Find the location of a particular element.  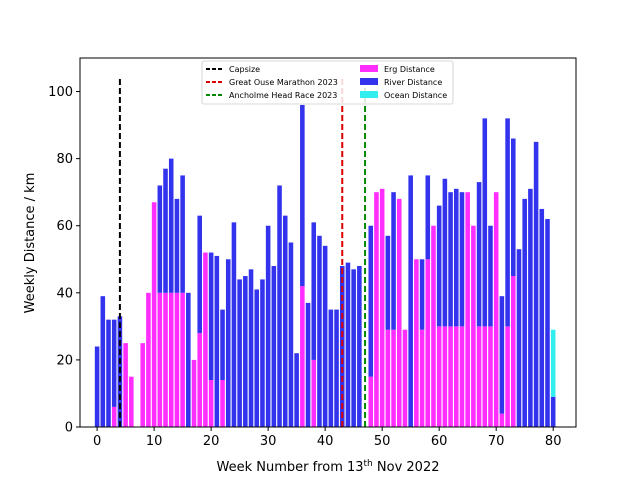

x-tick-label: 30 is located at coordinates (268, 441).